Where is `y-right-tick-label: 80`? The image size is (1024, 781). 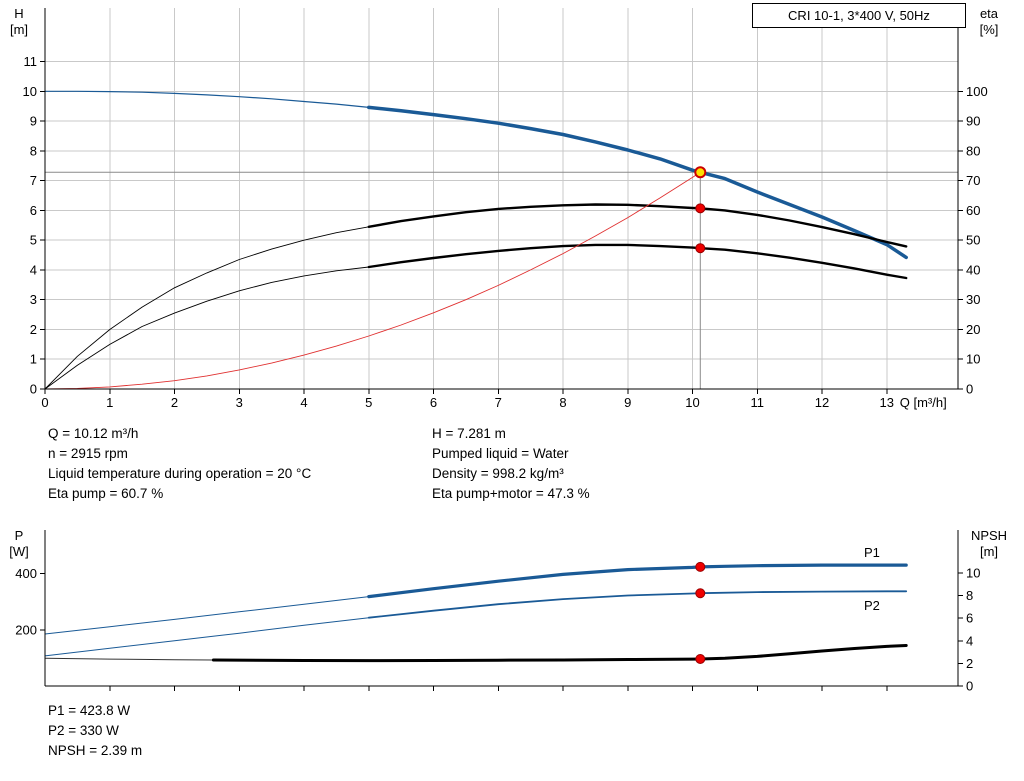 y-right-tick-label: 80 is located at coordinates (973, 150).